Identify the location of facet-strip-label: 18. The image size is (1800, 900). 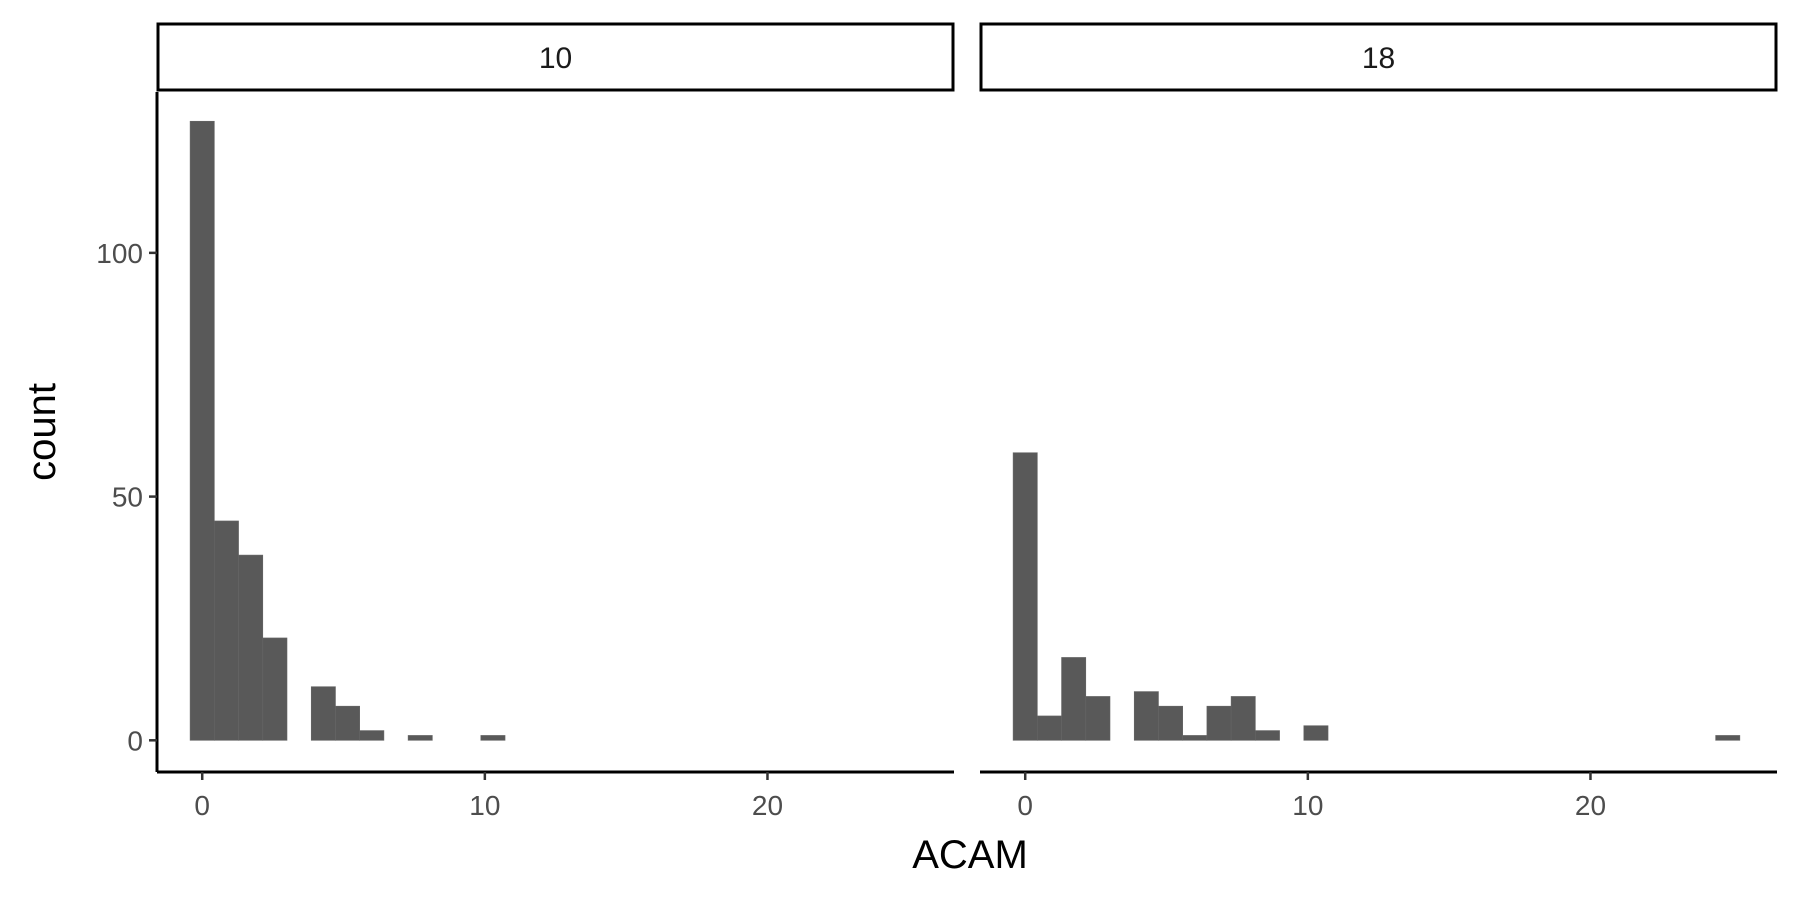
(1378, 58).